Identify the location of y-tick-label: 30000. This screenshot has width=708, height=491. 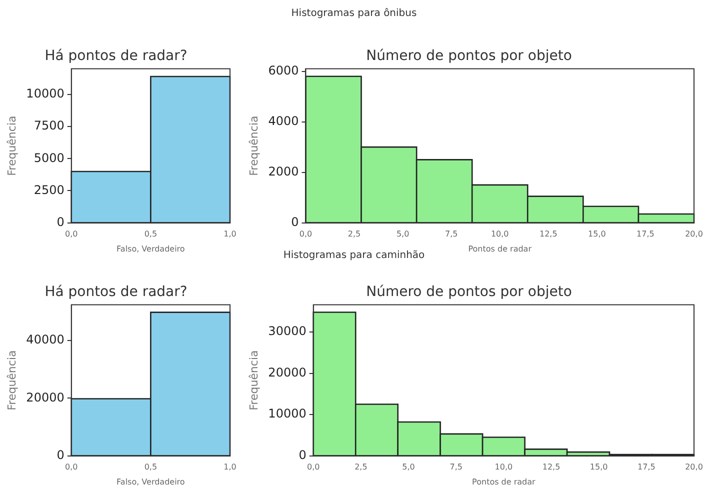
(287, 331).